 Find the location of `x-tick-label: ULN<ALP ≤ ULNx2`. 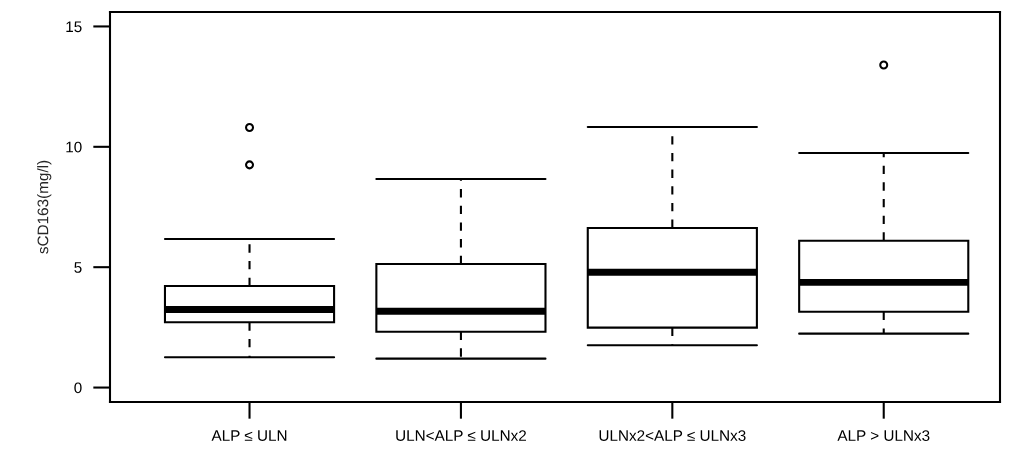

x-tick-label: ULN<ALP ≤ ULNx2 is located at coordinates (461, 435).